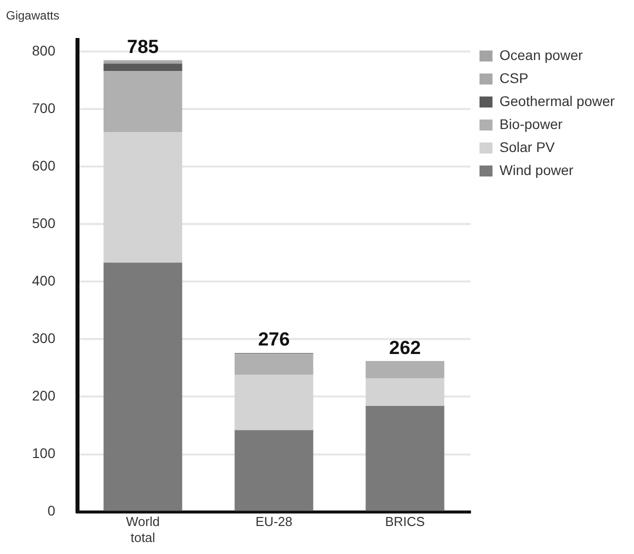 The image size is (634, 554). Describe the element at coordinates (528, 146) in the screenshot. I see `legend-label: Solar PV` at that location.